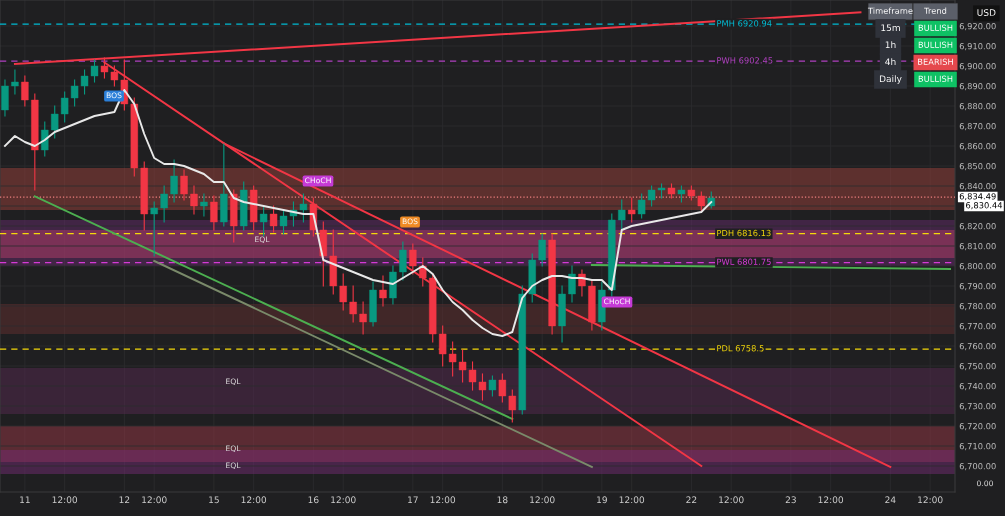 The image size is (1005, 516). Describe the element at coordinates (745, 60) in the screenshot. I see `ref-line-label: PWH 6902.45` at that location.